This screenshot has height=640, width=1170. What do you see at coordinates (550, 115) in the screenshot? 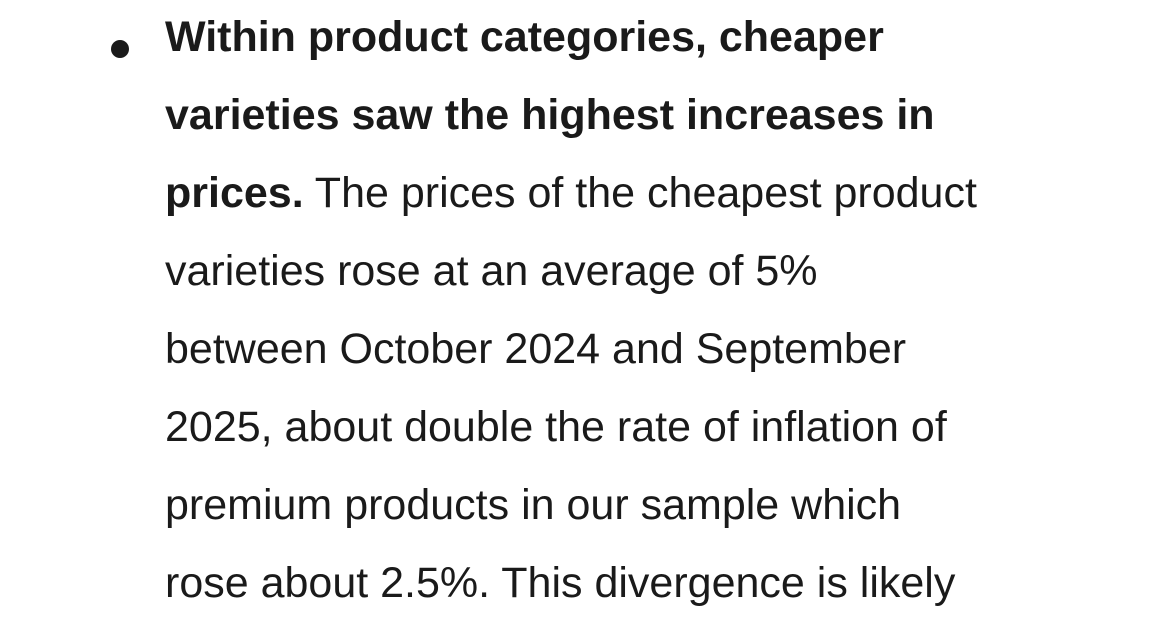
I see `bold-heading: varieties saw the highest increases in` at bounding box center [550, 115].